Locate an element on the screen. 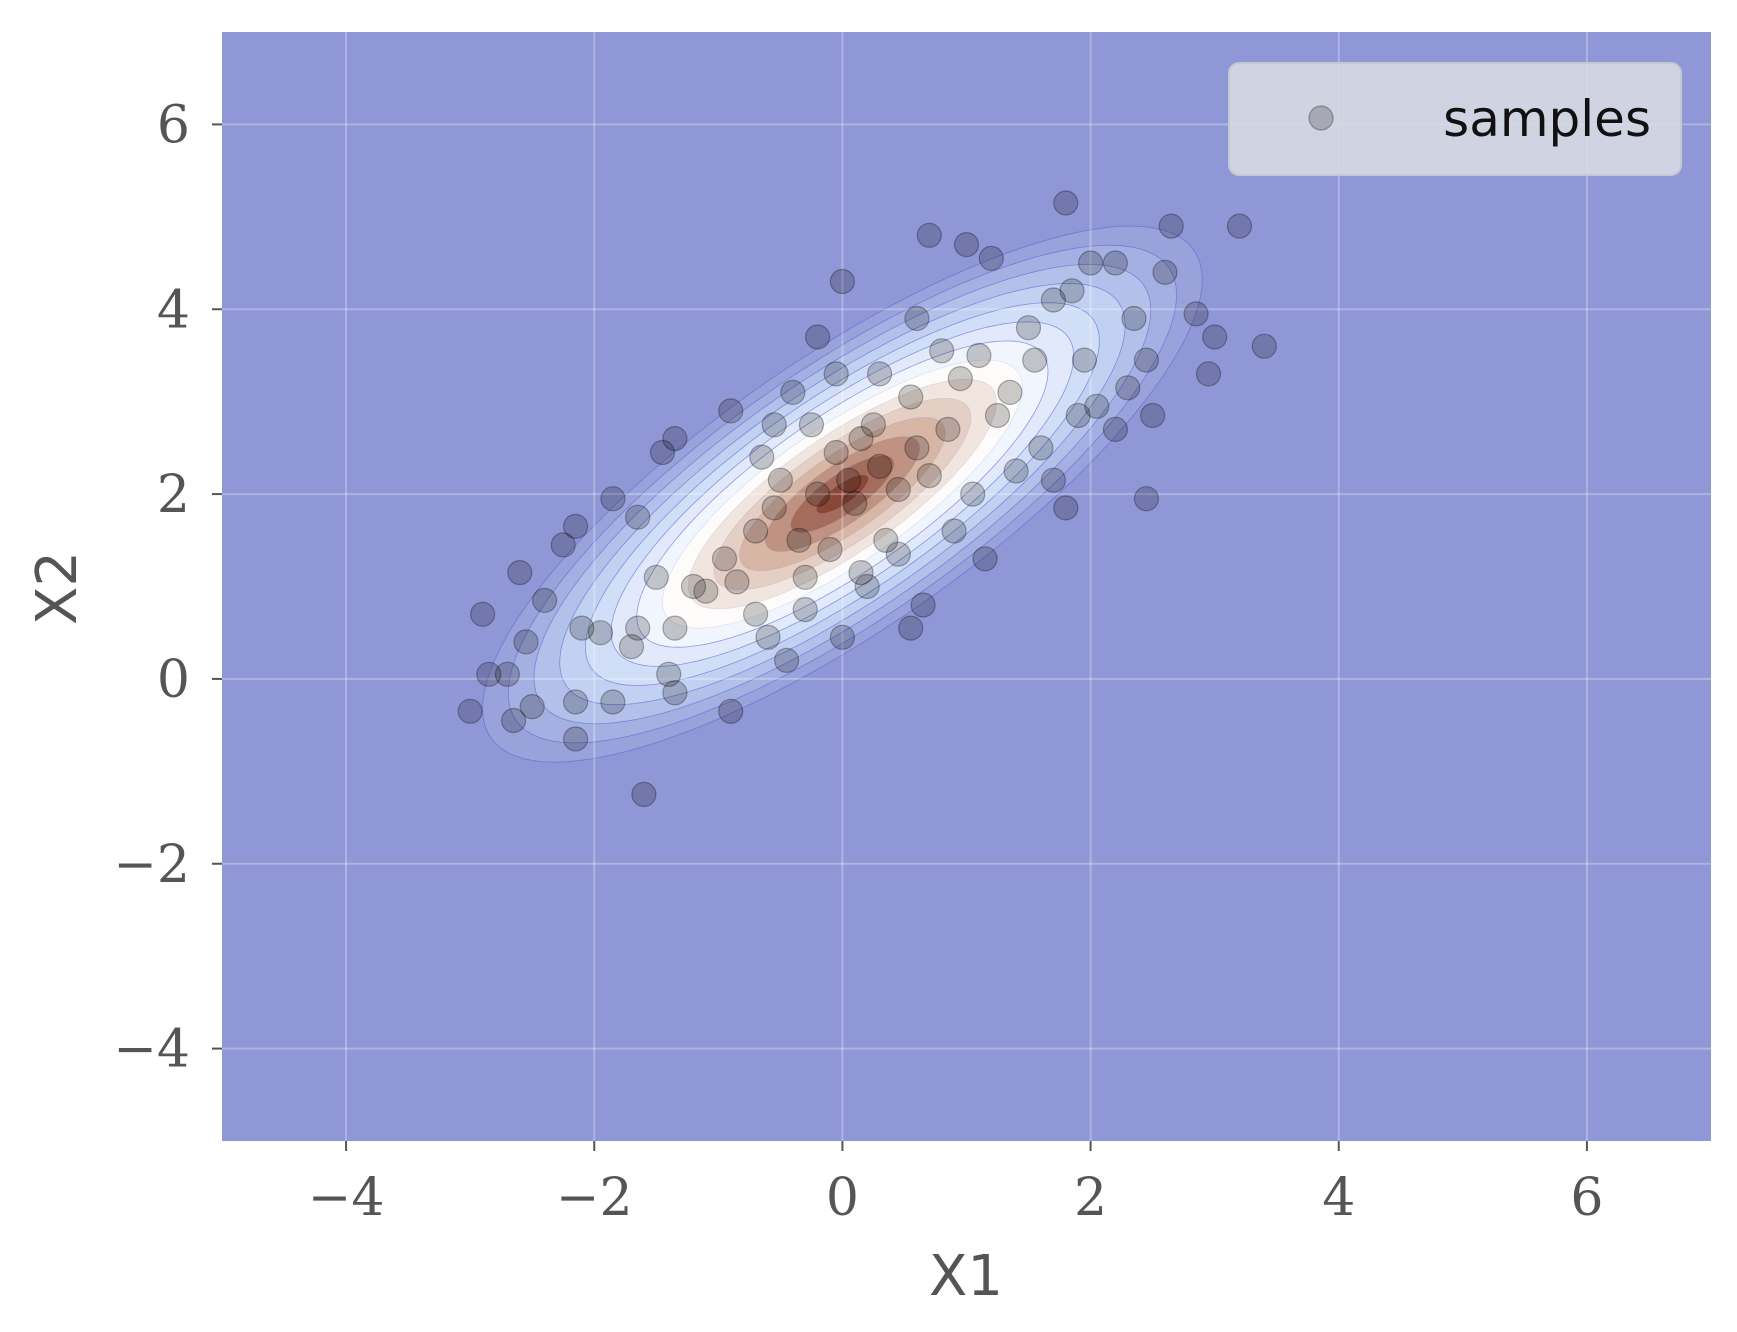 Image resolution: width=1737 pixels, height=1332 pixels. density-contour-level is located at coordinates (842, 494).